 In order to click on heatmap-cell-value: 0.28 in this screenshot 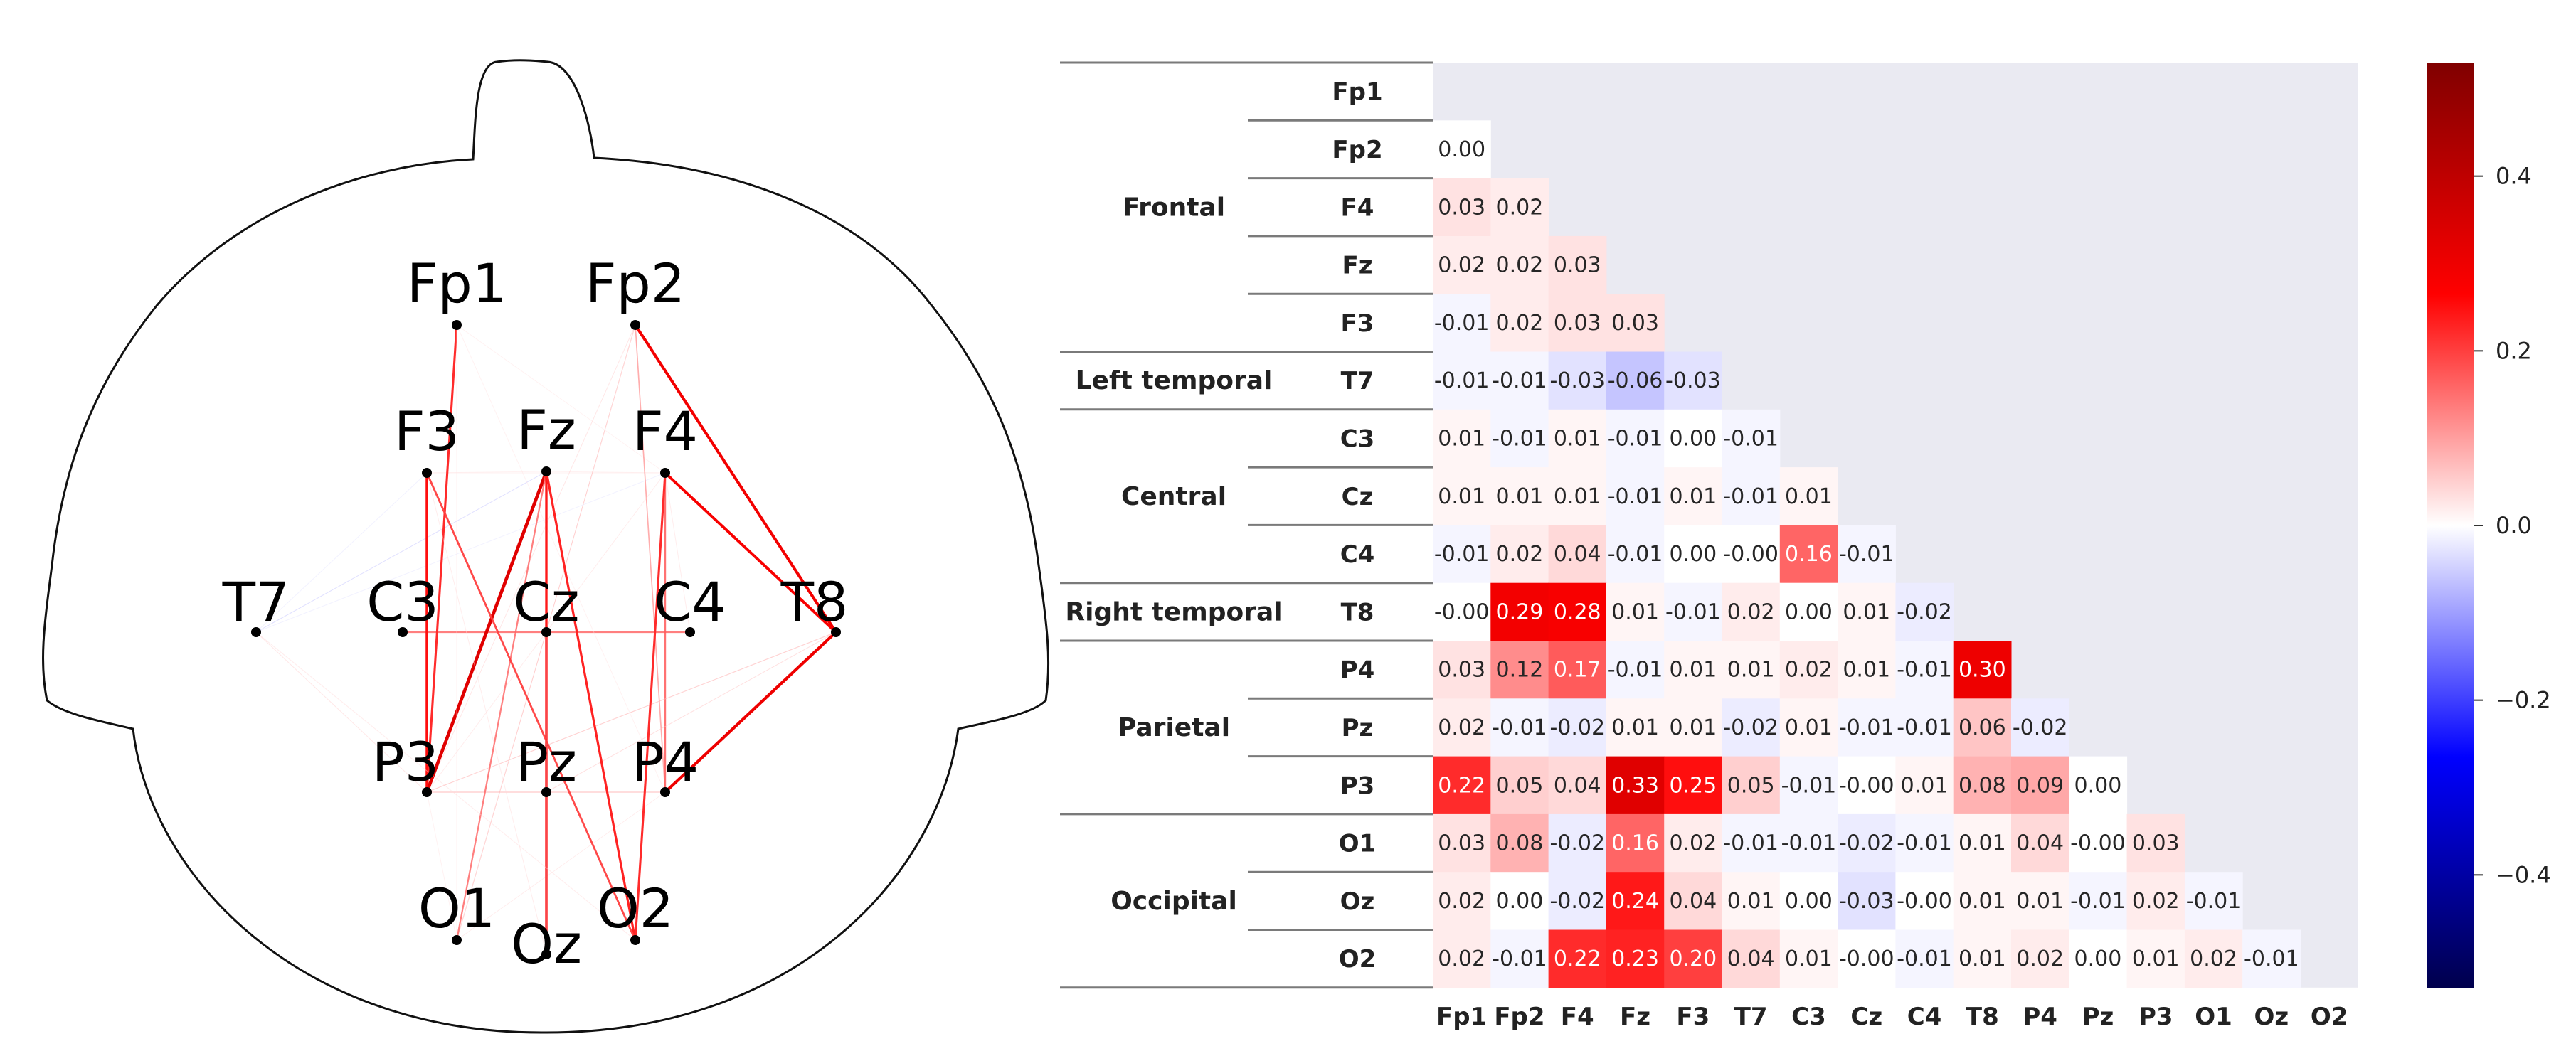, I will do `click(1577, 611)`.